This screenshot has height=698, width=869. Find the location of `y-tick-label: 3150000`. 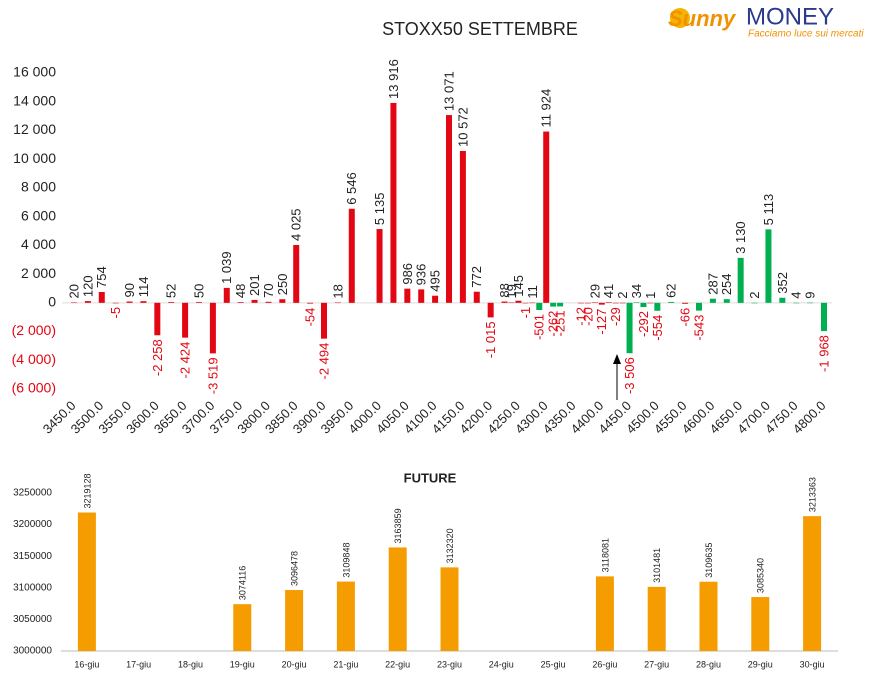

y-tick-label: 3150000 is located at coordinates (32, 556).